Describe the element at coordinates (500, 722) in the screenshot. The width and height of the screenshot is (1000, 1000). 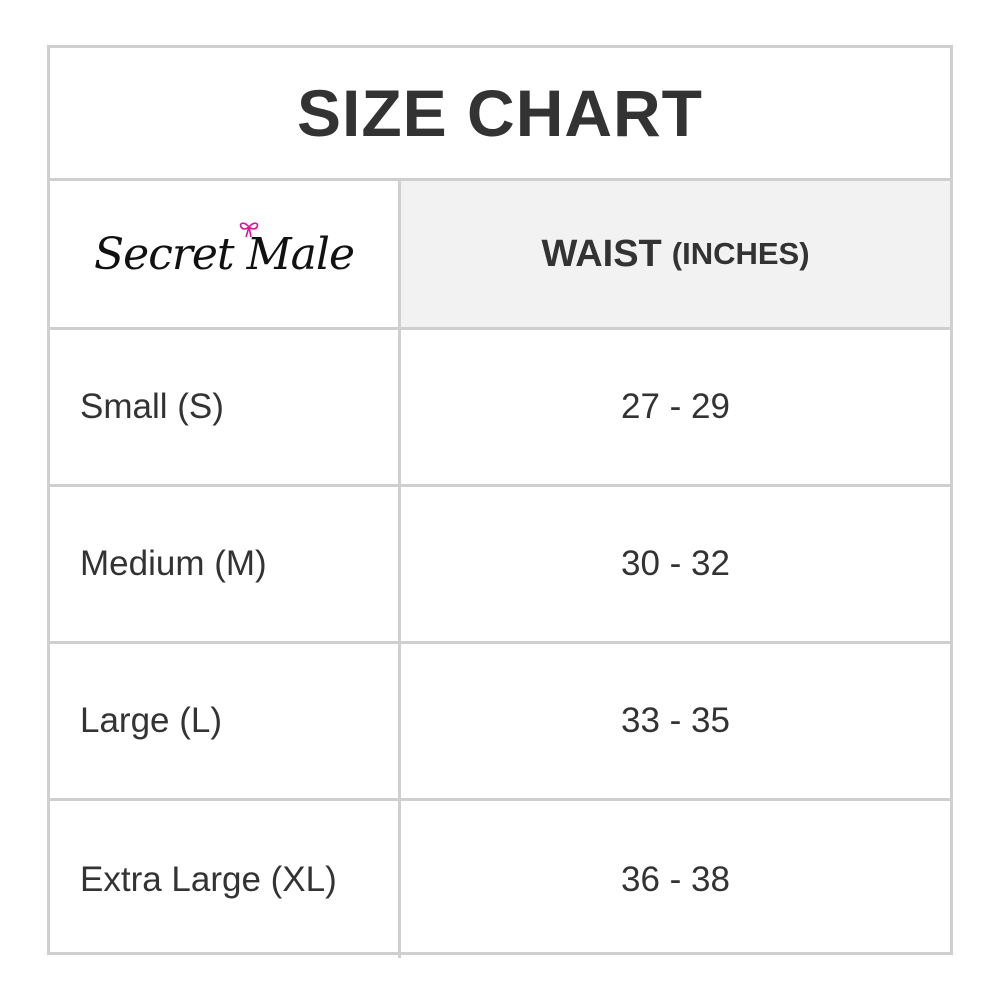
I see `table-row: Large (L) 33 - 35` at that location.